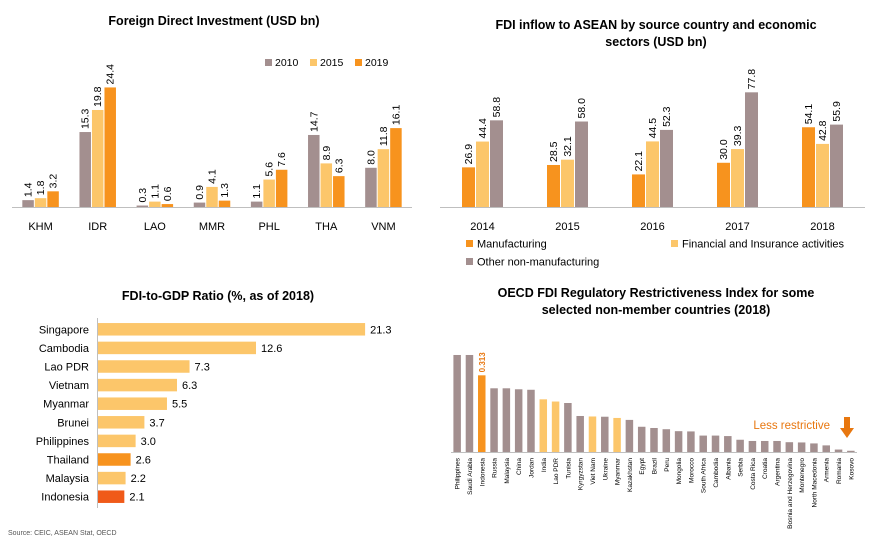  Describe the element at coordinates (592, 434) in the screenshot. I see `bar-viet-nam` at that location.